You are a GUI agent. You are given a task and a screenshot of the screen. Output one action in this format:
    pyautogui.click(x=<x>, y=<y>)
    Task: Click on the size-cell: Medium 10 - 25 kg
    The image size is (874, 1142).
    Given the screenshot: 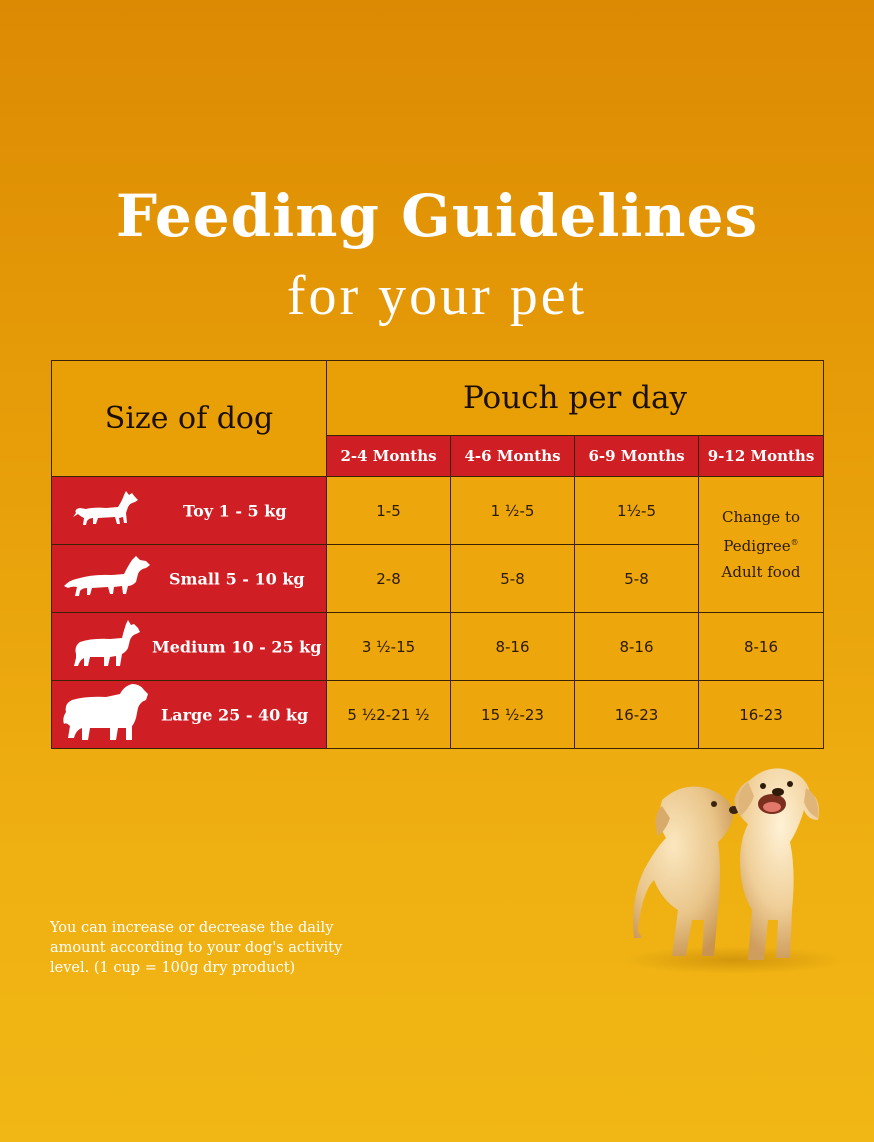 What is the action you would take?
    pyautogui.click(x=189, y=646)
    